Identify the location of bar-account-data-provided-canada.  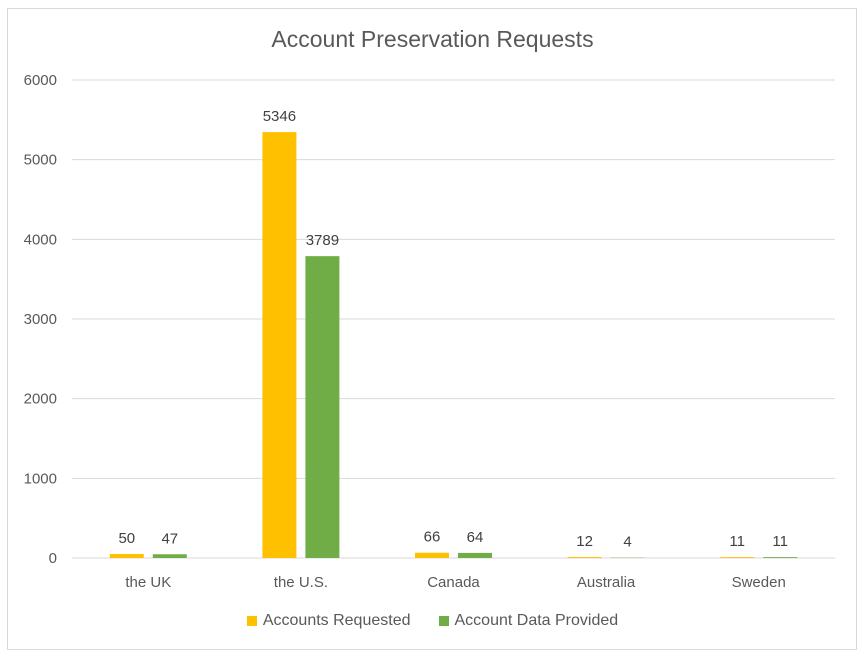
(475, 555).